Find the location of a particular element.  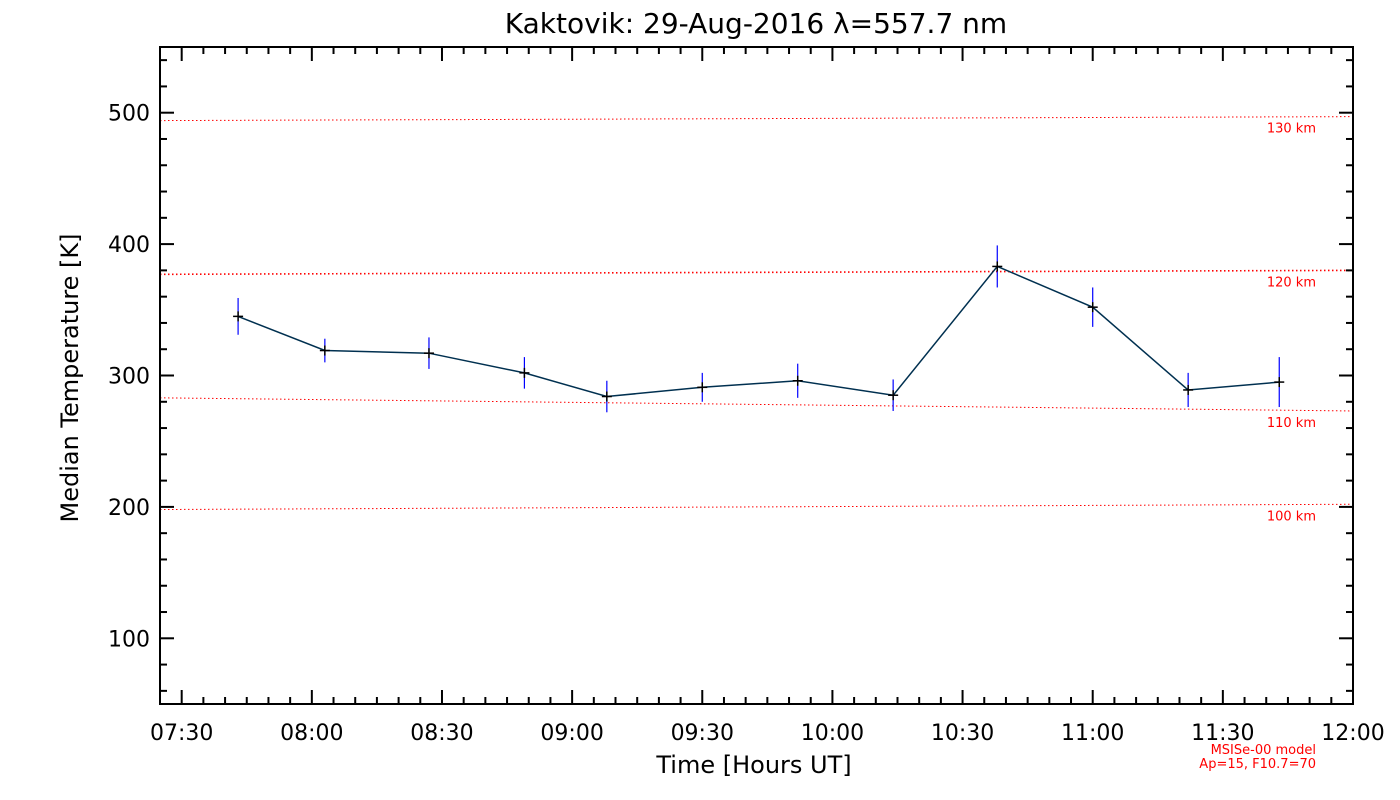

y-tick-label: 400 is located at coordinates (129, 245).